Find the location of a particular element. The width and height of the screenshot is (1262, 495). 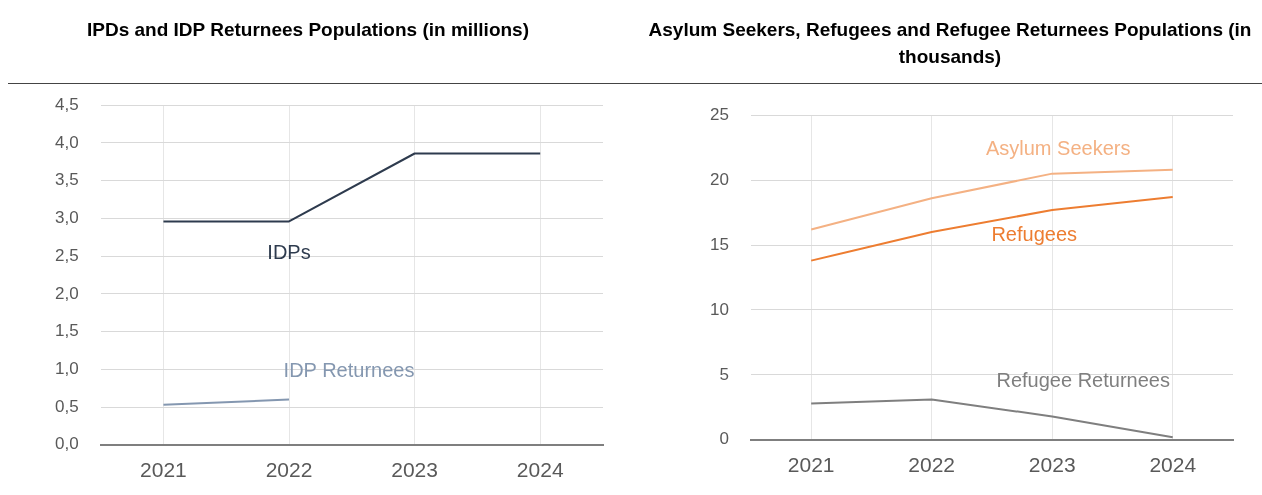

series-label: Asylum Seekers is located at coordinates (1058, 148).